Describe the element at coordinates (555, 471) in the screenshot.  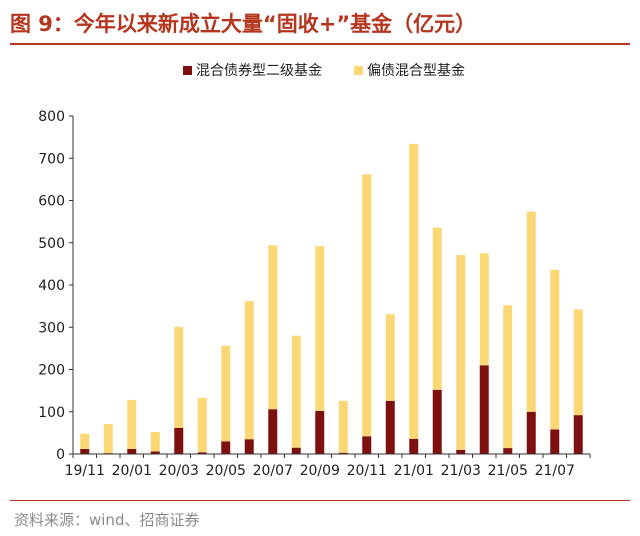
I see `x-tick-label: 21/07` at that location.